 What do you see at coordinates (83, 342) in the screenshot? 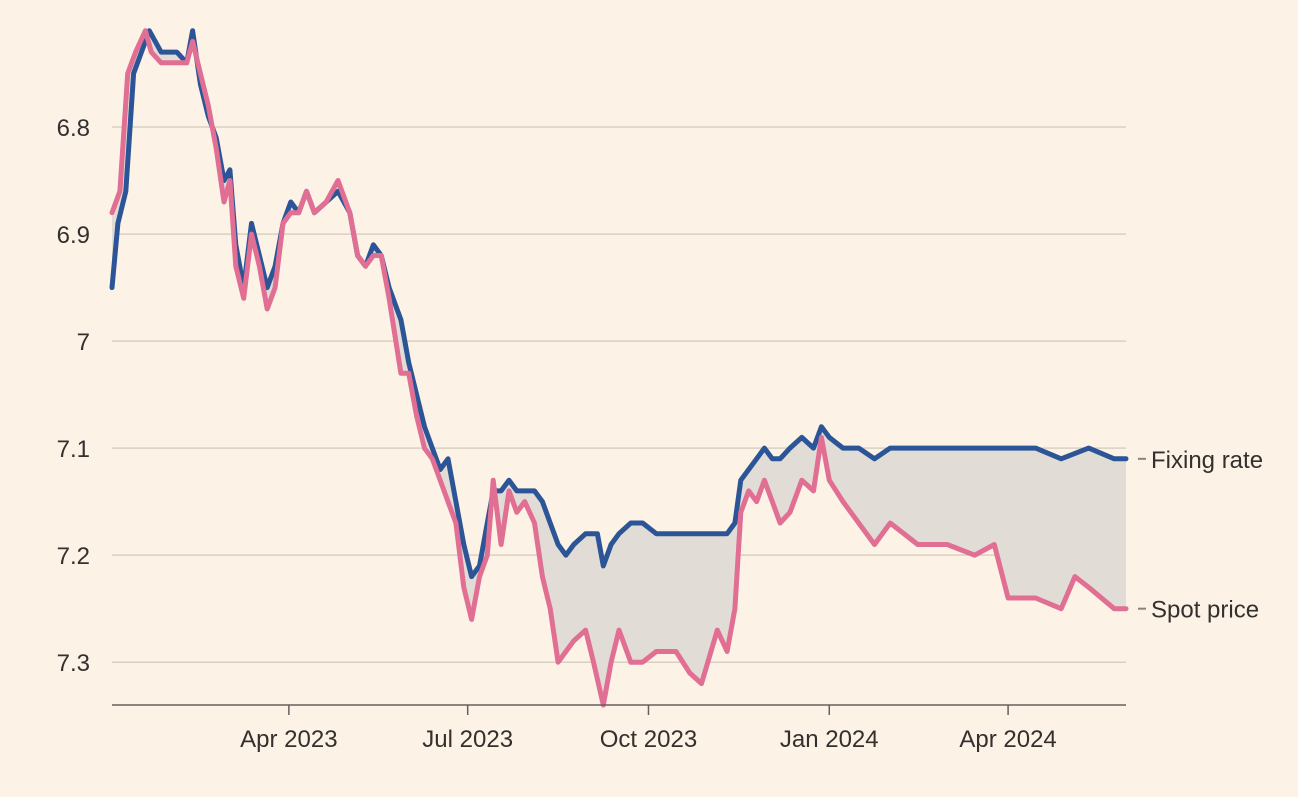
I see `y-tick-label: 7` at bounding box center [83, 342].